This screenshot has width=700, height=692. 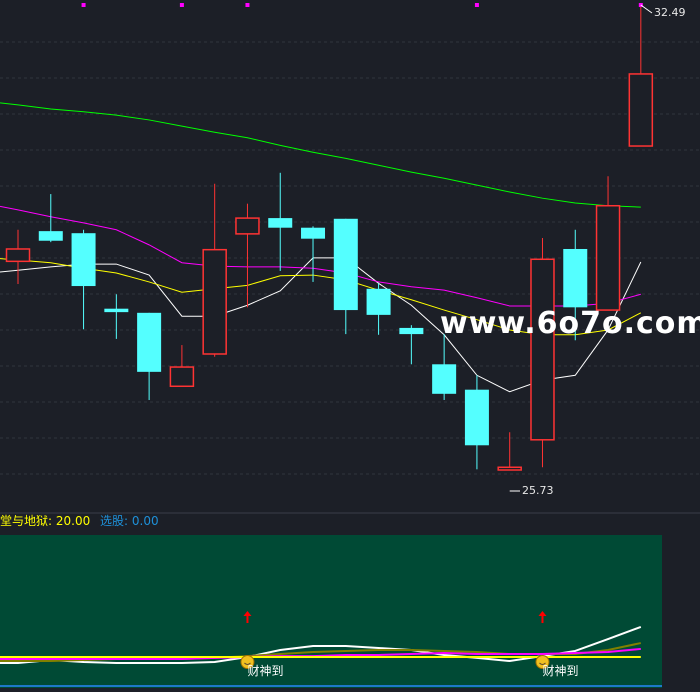 What do you see at coordinates (538, 490) in the screenshot?
I see `low-price-label: 25.73` at bounding box center [538, 490].